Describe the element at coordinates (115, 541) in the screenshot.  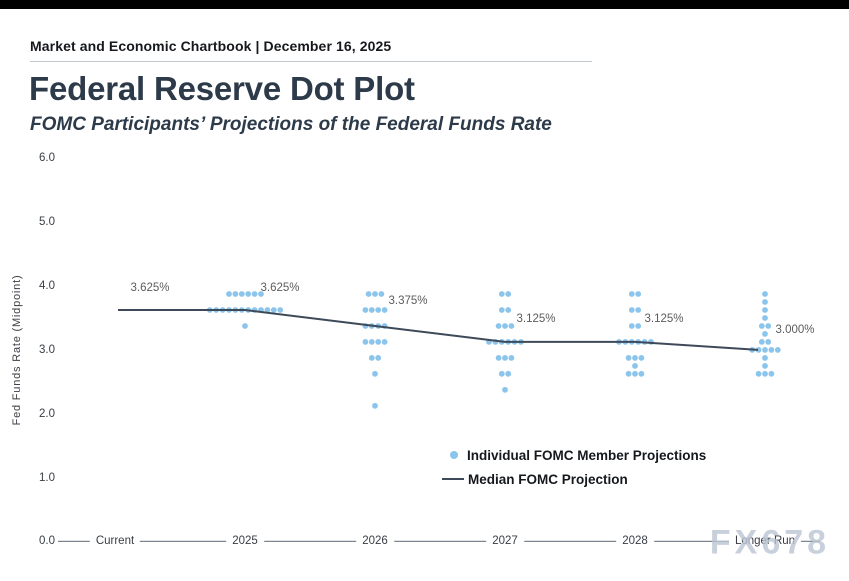
I see `x-category-label: Current` at that location.